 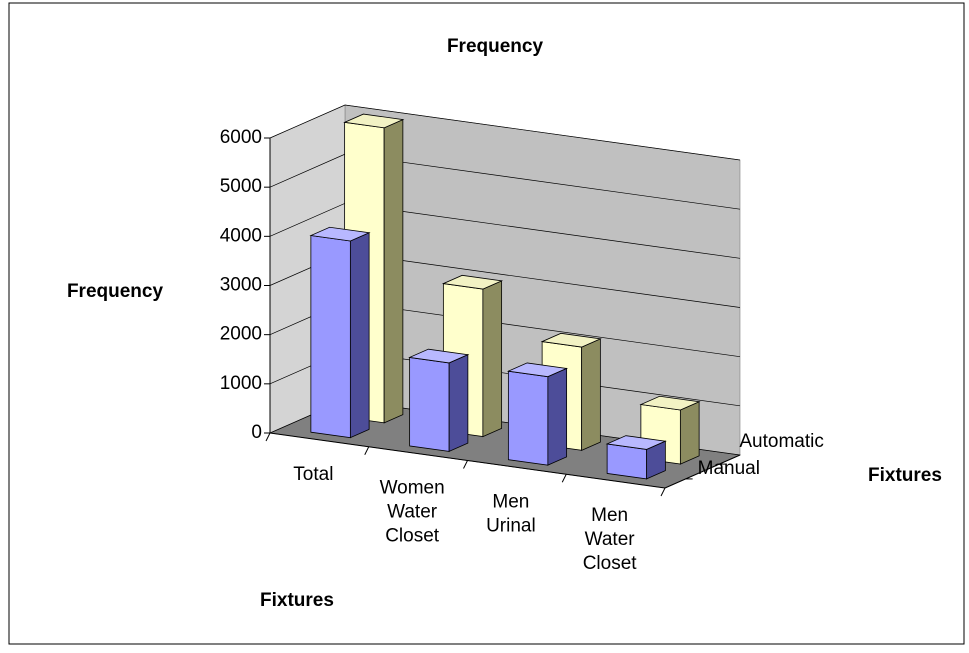 What do you see at coordinates (241, 235) in the screenshot?
I see `y-tick-label: 4000` at bounding box center [241, 235].